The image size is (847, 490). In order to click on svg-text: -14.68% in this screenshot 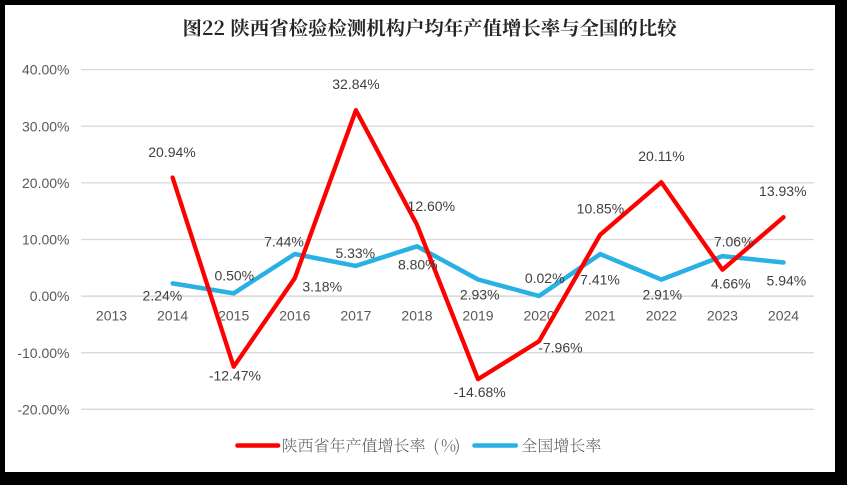, I will do `click(480, 392)`.